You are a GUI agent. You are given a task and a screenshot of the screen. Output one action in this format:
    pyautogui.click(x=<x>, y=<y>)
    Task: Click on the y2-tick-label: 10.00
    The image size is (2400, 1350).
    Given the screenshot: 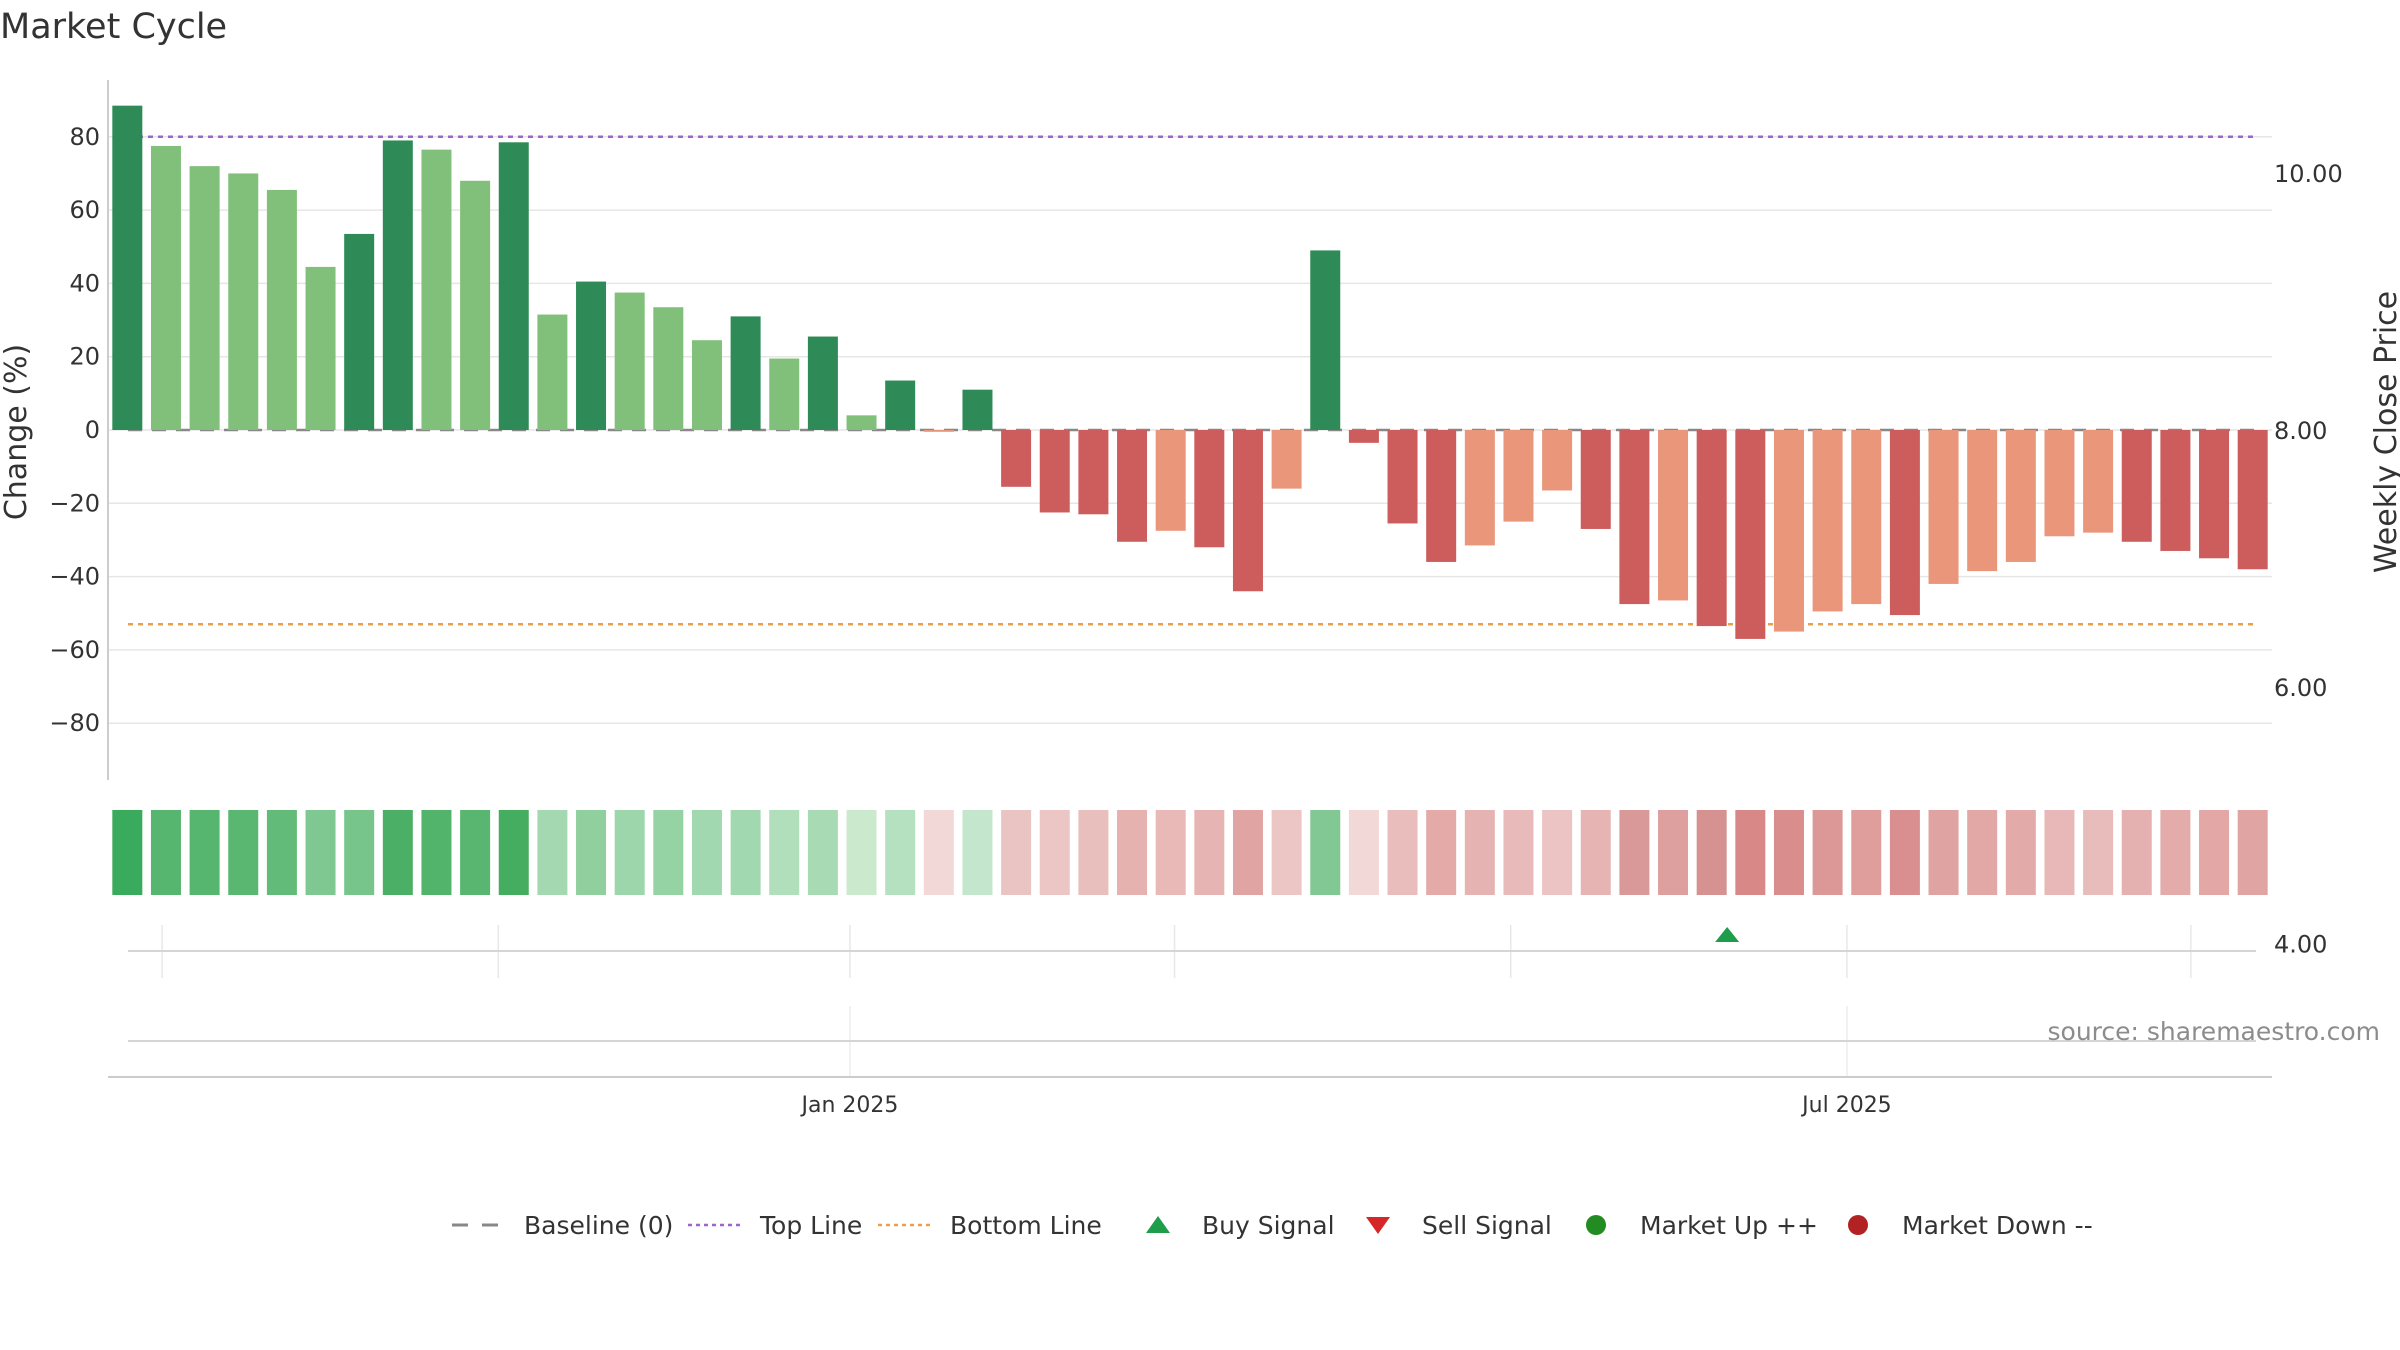 What is the action you would take?
    pyautogui.click(x=2308, y=174)
    